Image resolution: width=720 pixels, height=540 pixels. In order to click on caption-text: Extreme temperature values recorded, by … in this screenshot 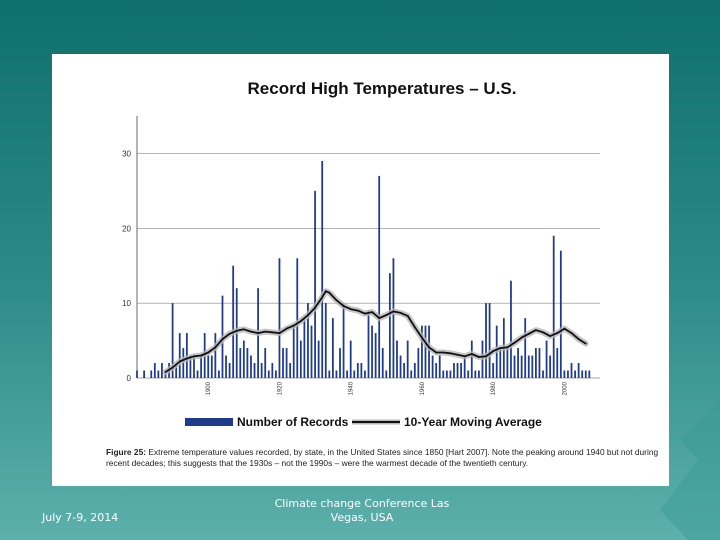, I will do `click(382, 457)`.